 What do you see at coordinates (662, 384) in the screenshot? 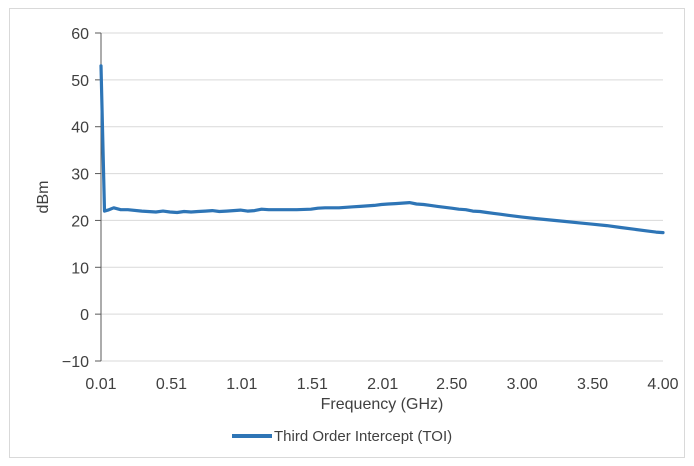
I see `x-tick-label: 4.00` at bounding box center [662, 384].